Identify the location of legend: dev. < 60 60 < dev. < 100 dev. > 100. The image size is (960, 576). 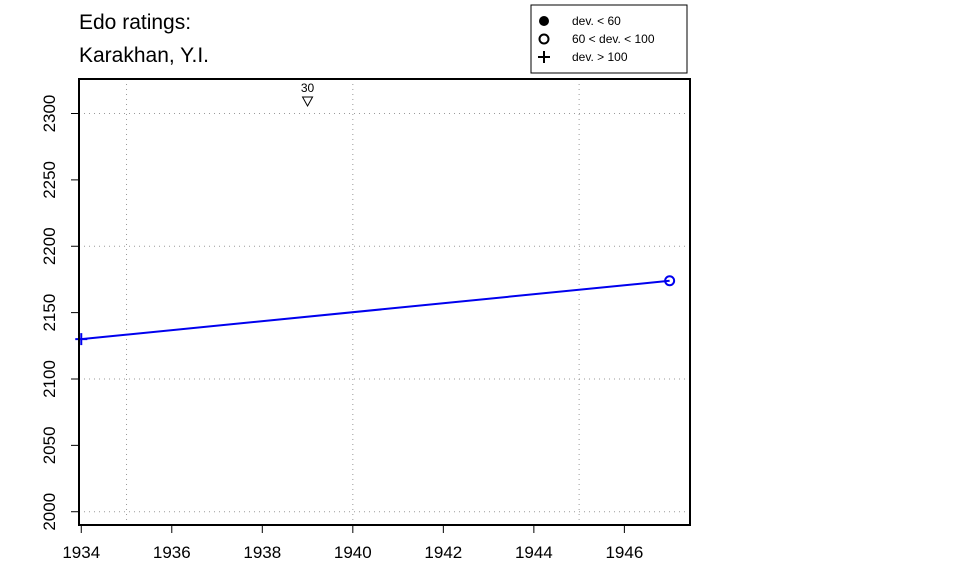
(609, 39).